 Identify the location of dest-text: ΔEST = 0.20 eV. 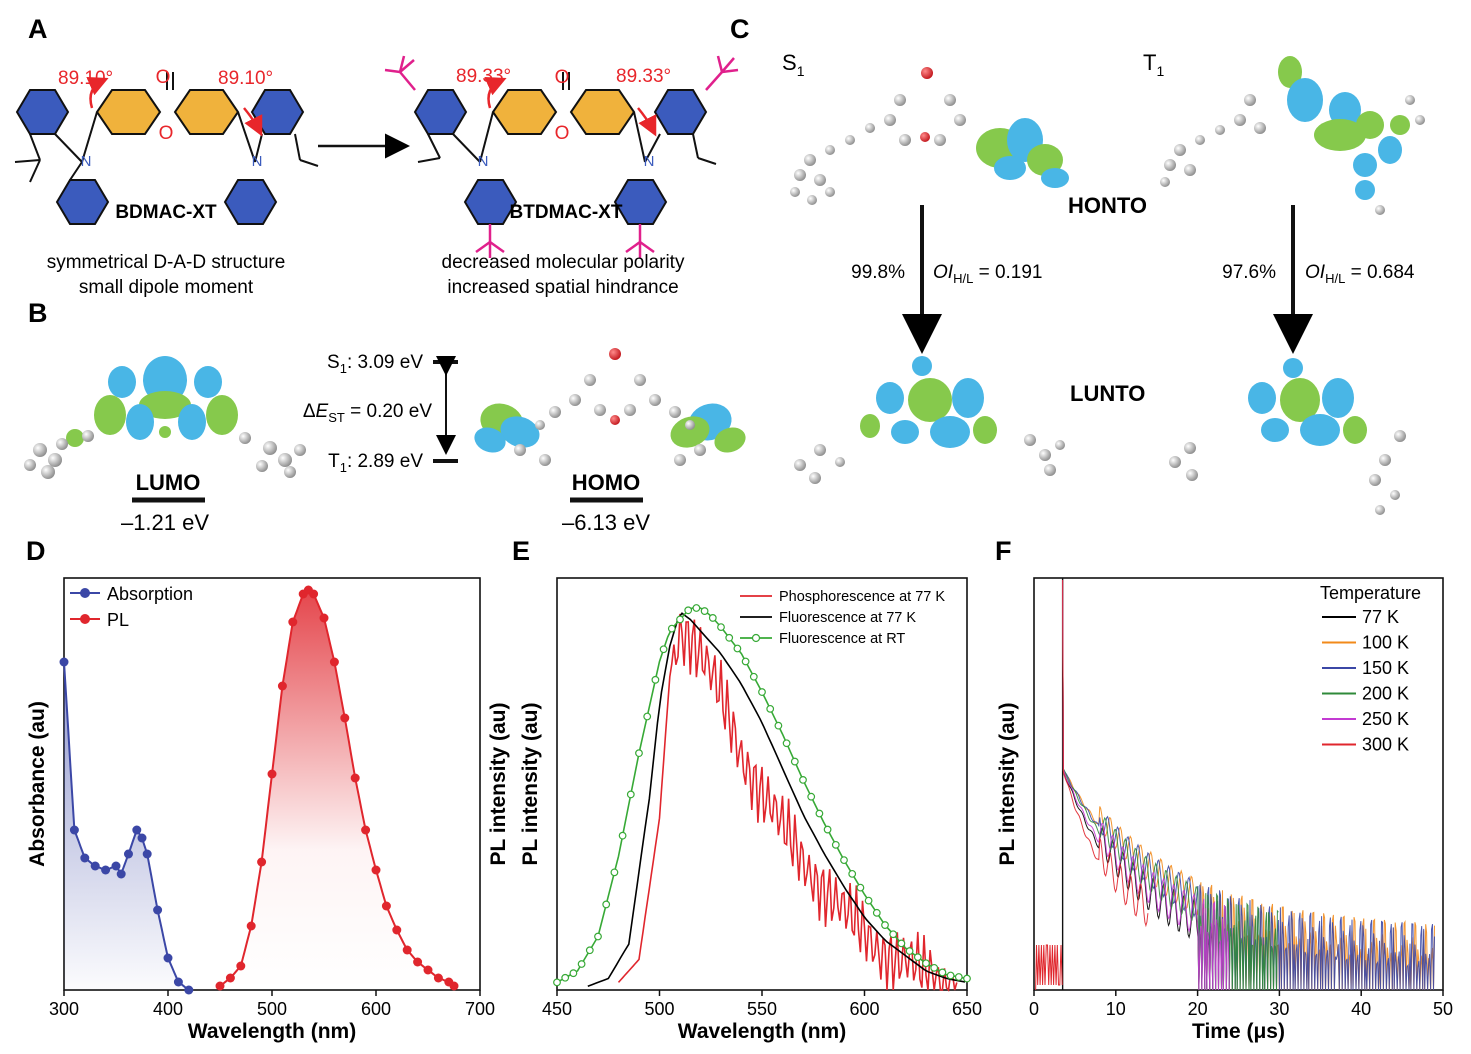
(367, 413).